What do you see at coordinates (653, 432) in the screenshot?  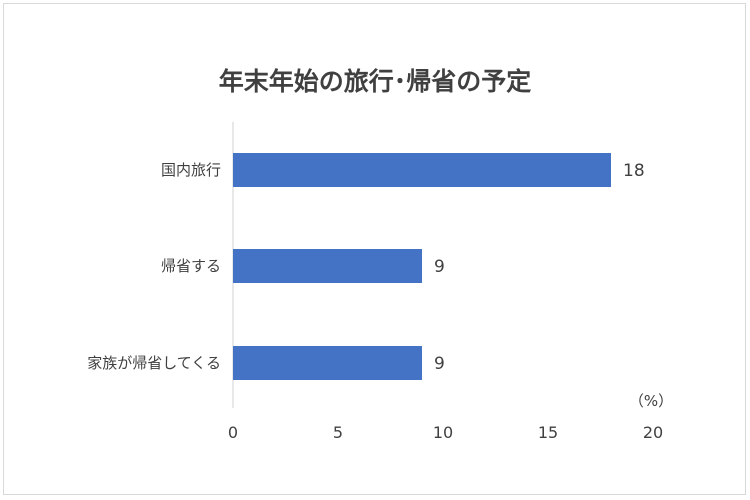 I see `x-tick-label-5: 20` at bounding box center [653, 432].